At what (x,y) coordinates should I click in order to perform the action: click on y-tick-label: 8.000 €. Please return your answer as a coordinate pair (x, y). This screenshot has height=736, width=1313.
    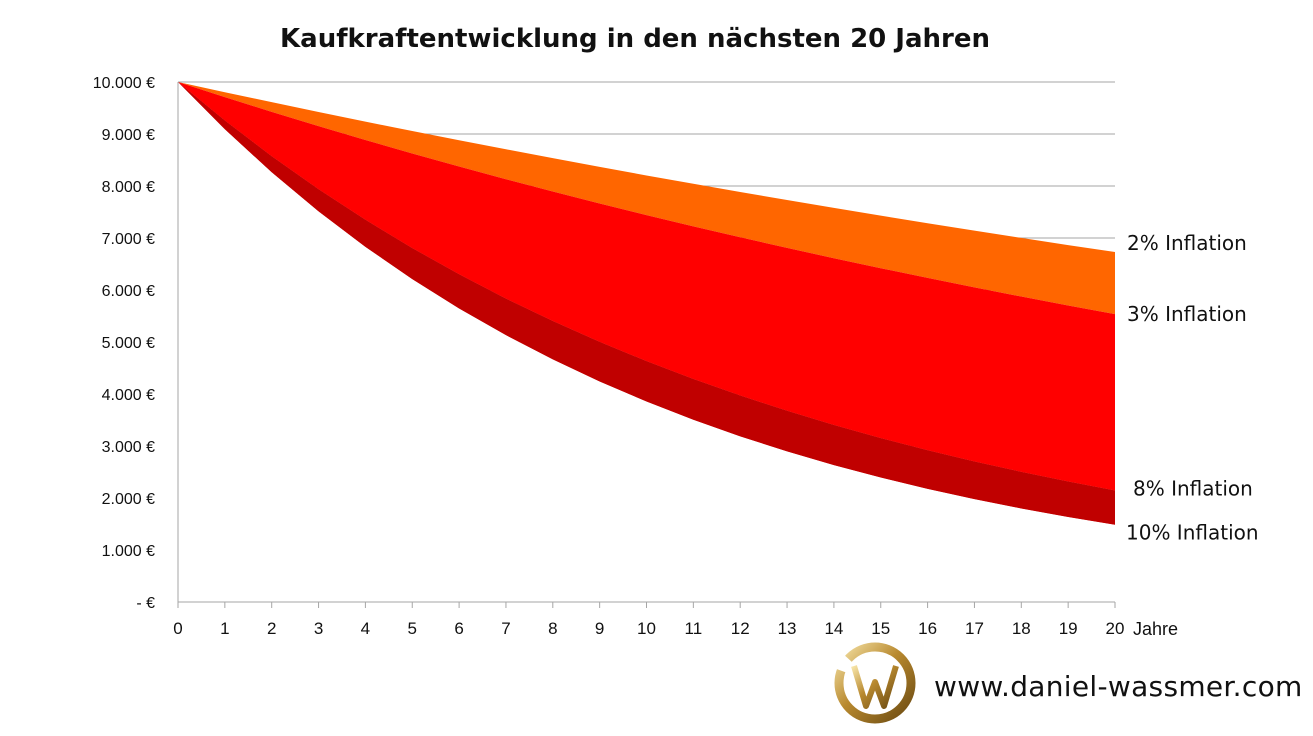
    Looking at the image, I should click on (128, 187).